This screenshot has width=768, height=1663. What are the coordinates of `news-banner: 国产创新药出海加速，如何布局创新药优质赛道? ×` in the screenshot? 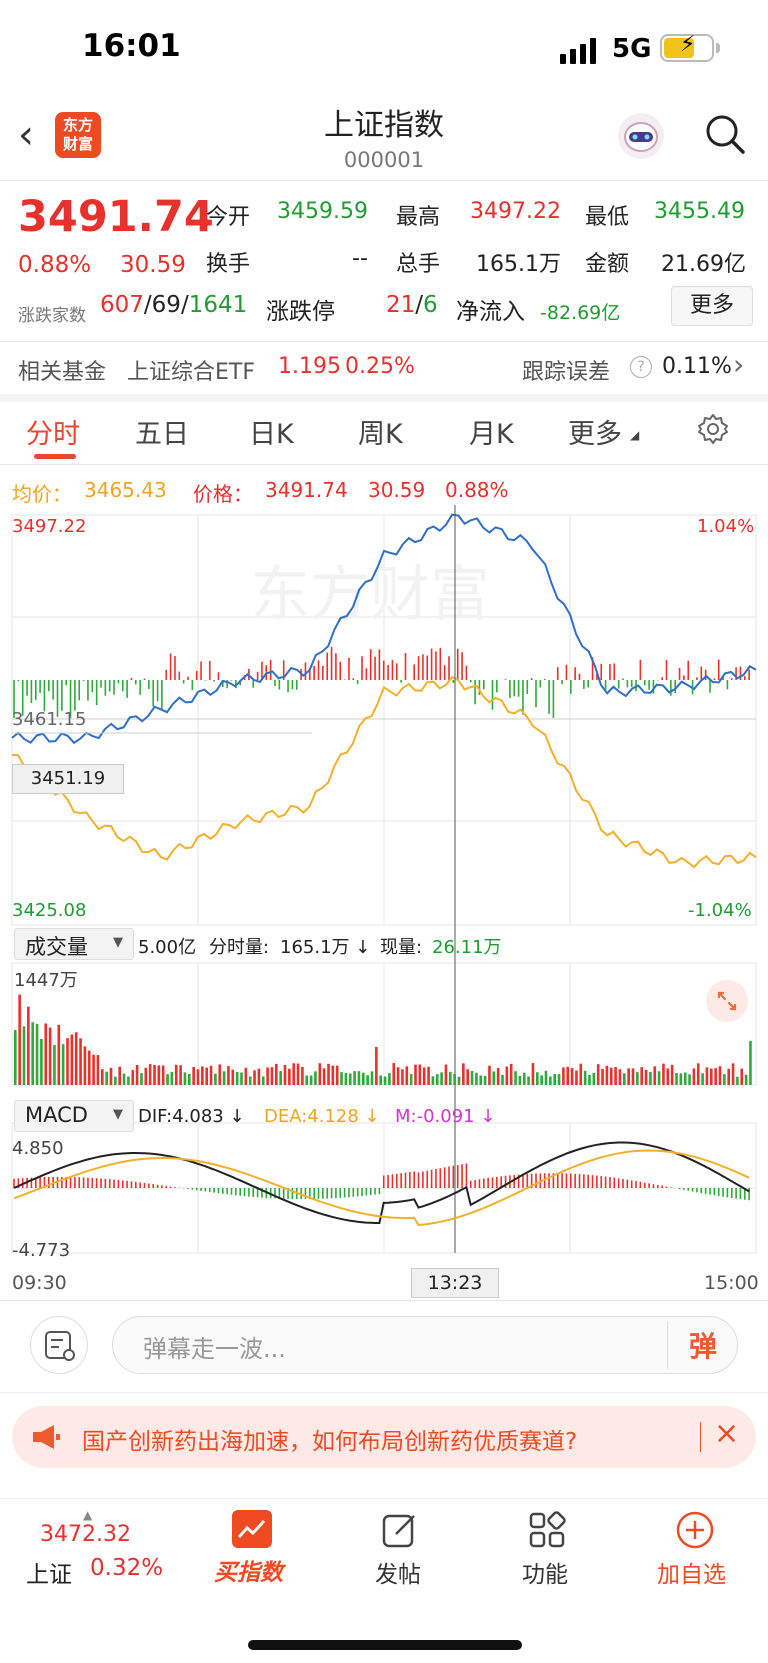 It's located at (384, 1437).